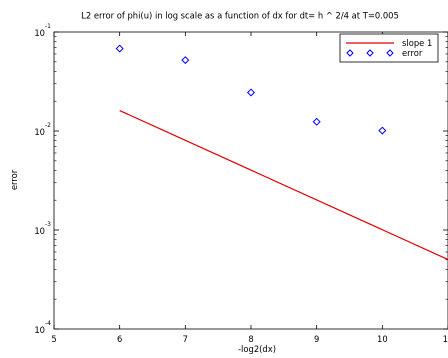  I want to click on x-tick-label: 11, so click(445, 339).